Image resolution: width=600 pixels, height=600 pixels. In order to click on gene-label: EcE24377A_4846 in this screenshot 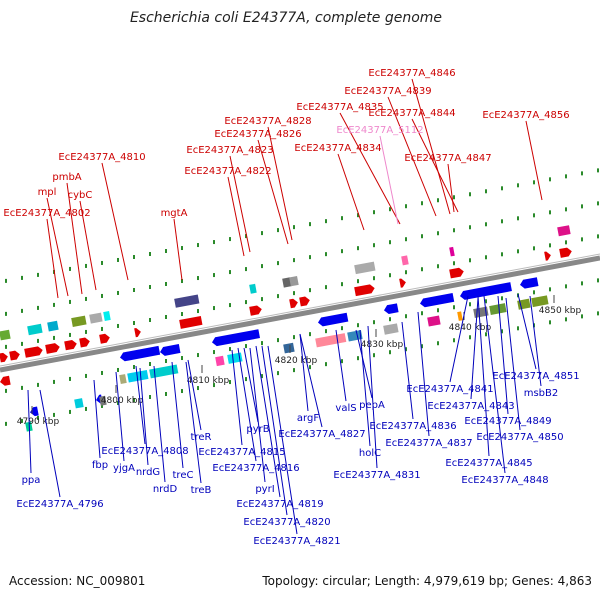, I will do `click(411, 73)`.